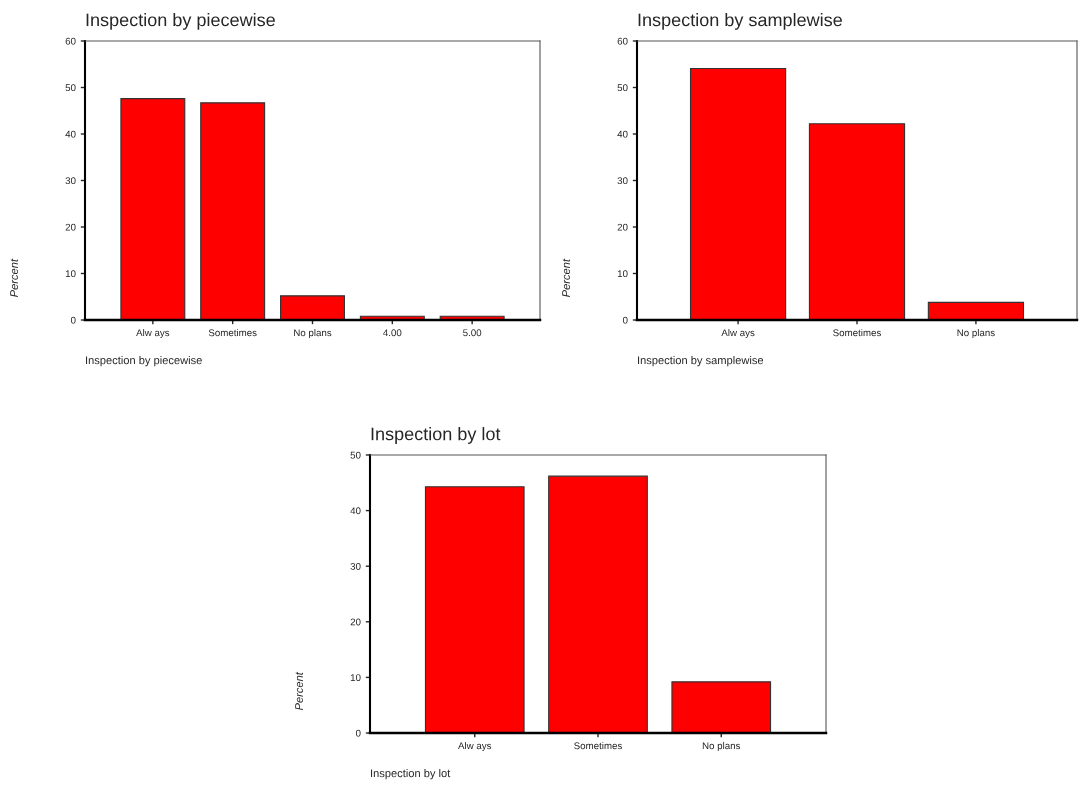 The height and width of the screenshot is (787, 1081). Describe the element at coordinates (740, 21) in the screenshot. I see `chart-title: Inspection by samplewise` at that location.